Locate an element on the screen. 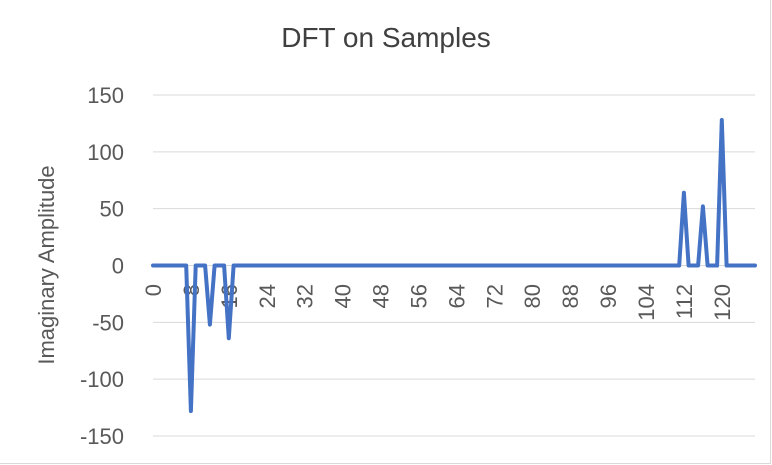 The image size is (772, 465). x-tick-label: 64 is located at coordinates (456, 296).